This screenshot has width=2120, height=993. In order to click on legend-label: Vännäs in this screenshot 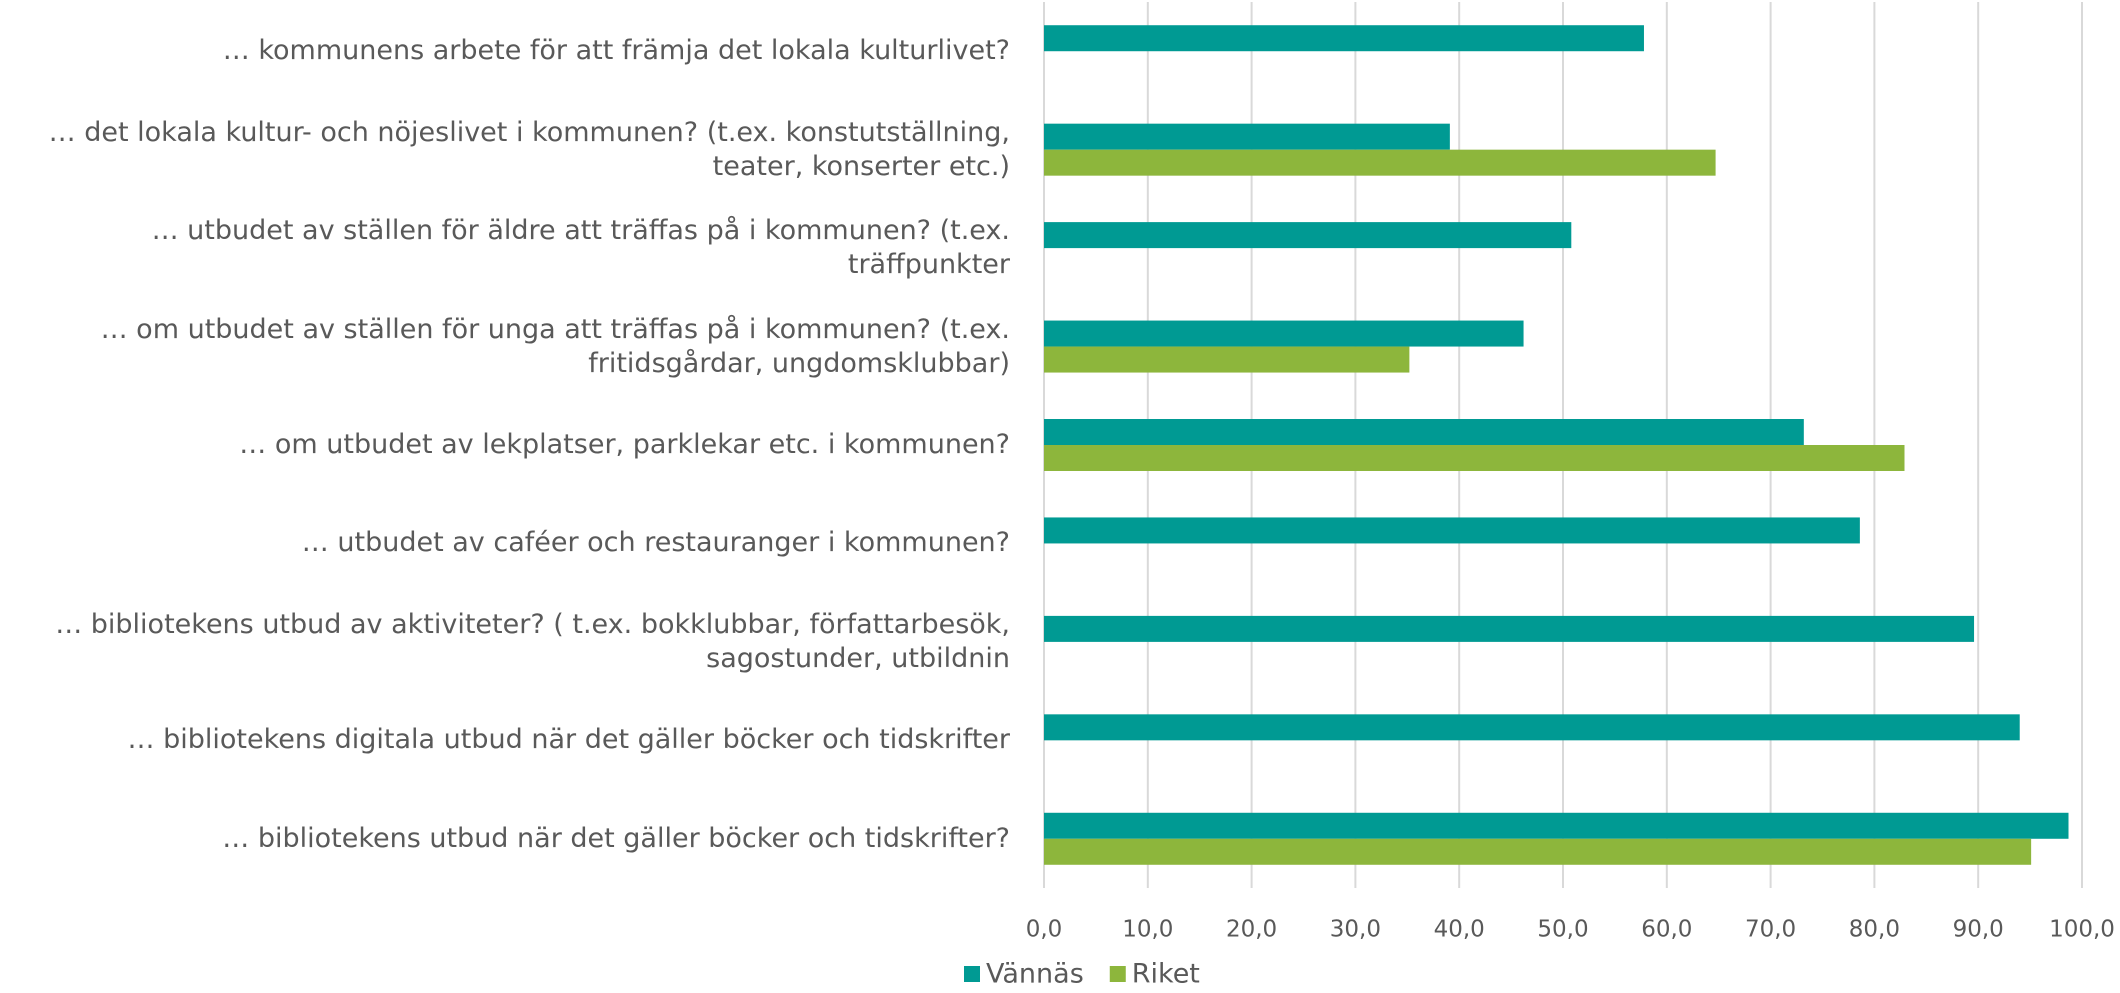, I will do `click(1035, 974)`.